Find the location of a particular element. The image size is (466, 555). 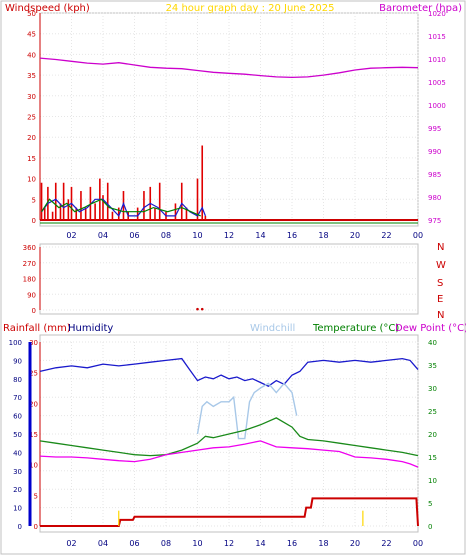

p3-ytick-humidity-8: 80 is located at coordinates (17, 380).